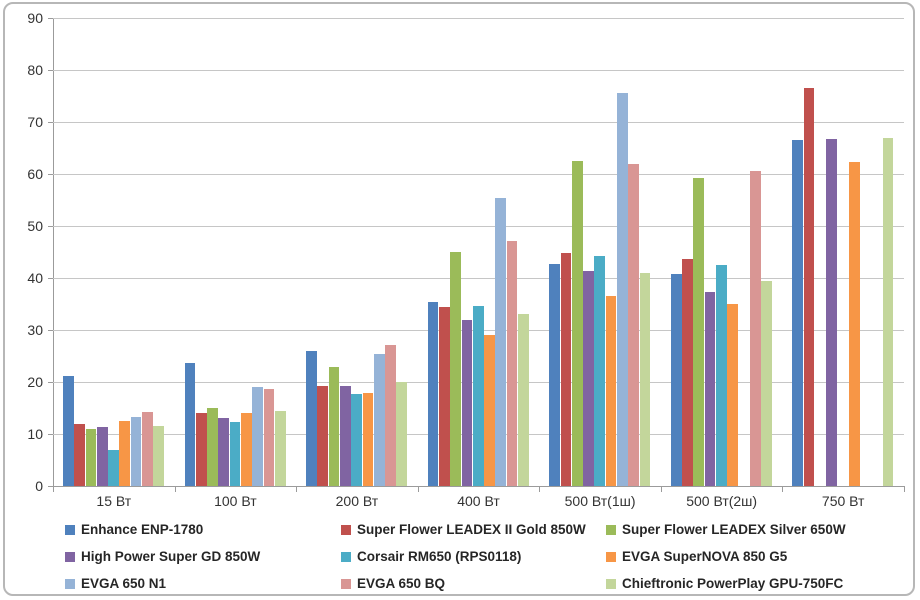 Image resolution: width=920 pixels, height=600 pixels. What do you see at coordinates (114, 501) in the screenshot?
I see `x-axis-category-label: 15 Вт` at bounding box center [114, 501].